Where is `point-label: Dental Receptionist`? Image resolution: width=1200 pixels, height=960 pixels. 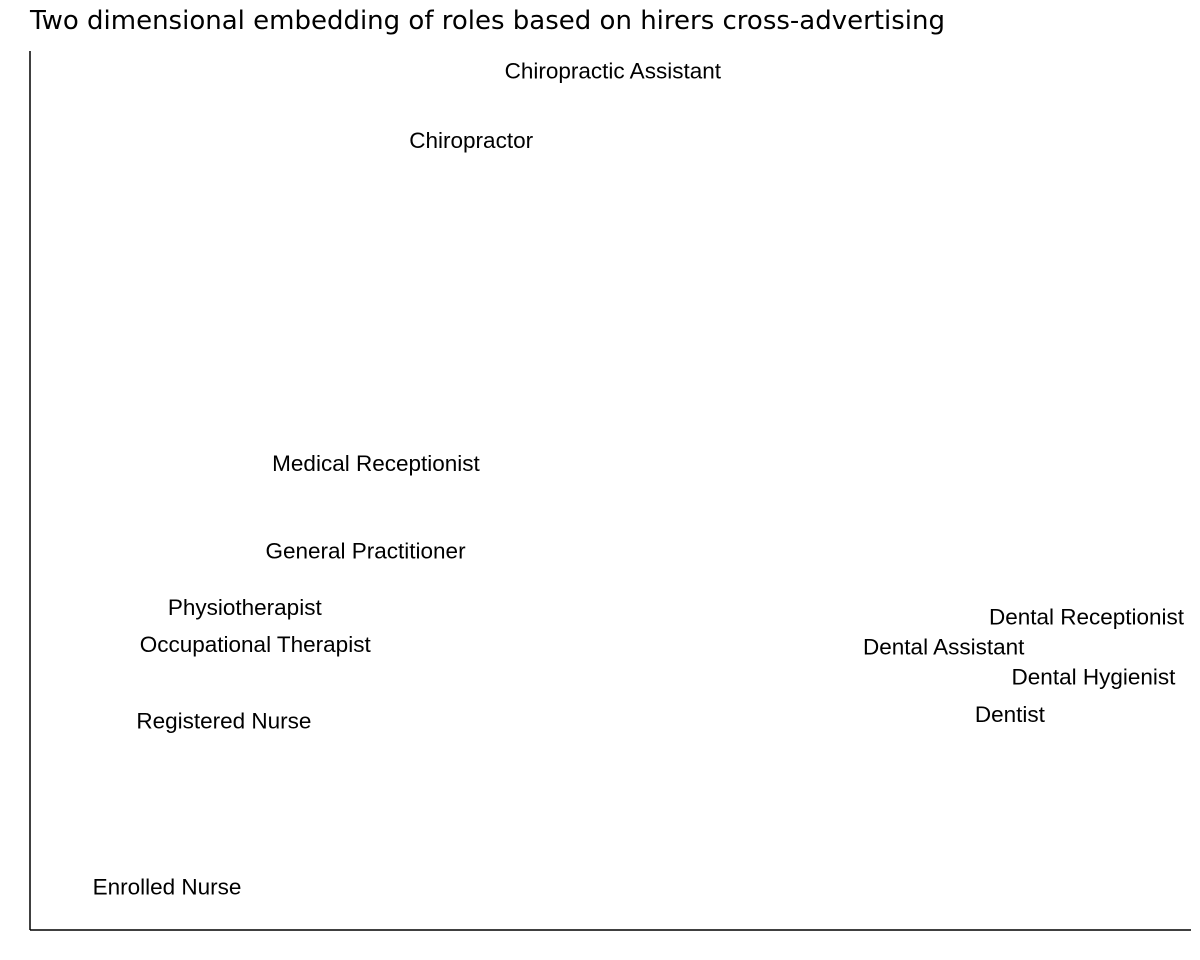
point-label: Dental Receptionist is located at coordinates (1087, 617).